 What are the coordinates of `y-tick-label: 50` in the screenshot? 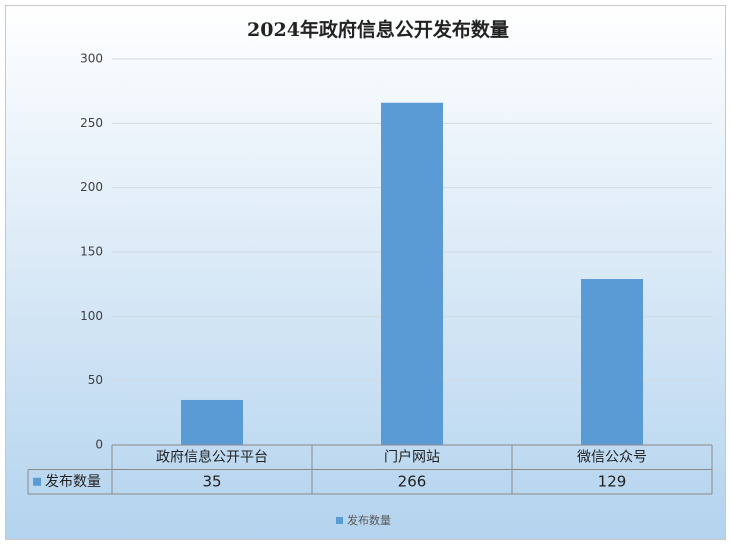 It's located at (95, 380).